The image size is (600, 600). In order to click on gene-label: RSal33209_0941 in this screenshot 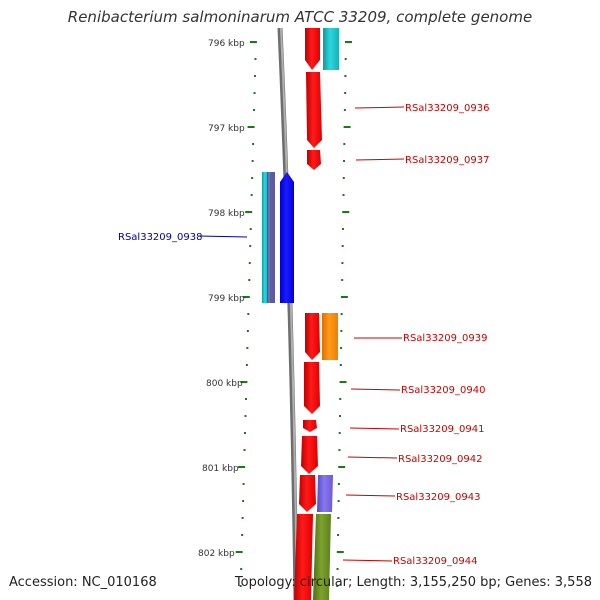, I will do `click(442, 429)`.